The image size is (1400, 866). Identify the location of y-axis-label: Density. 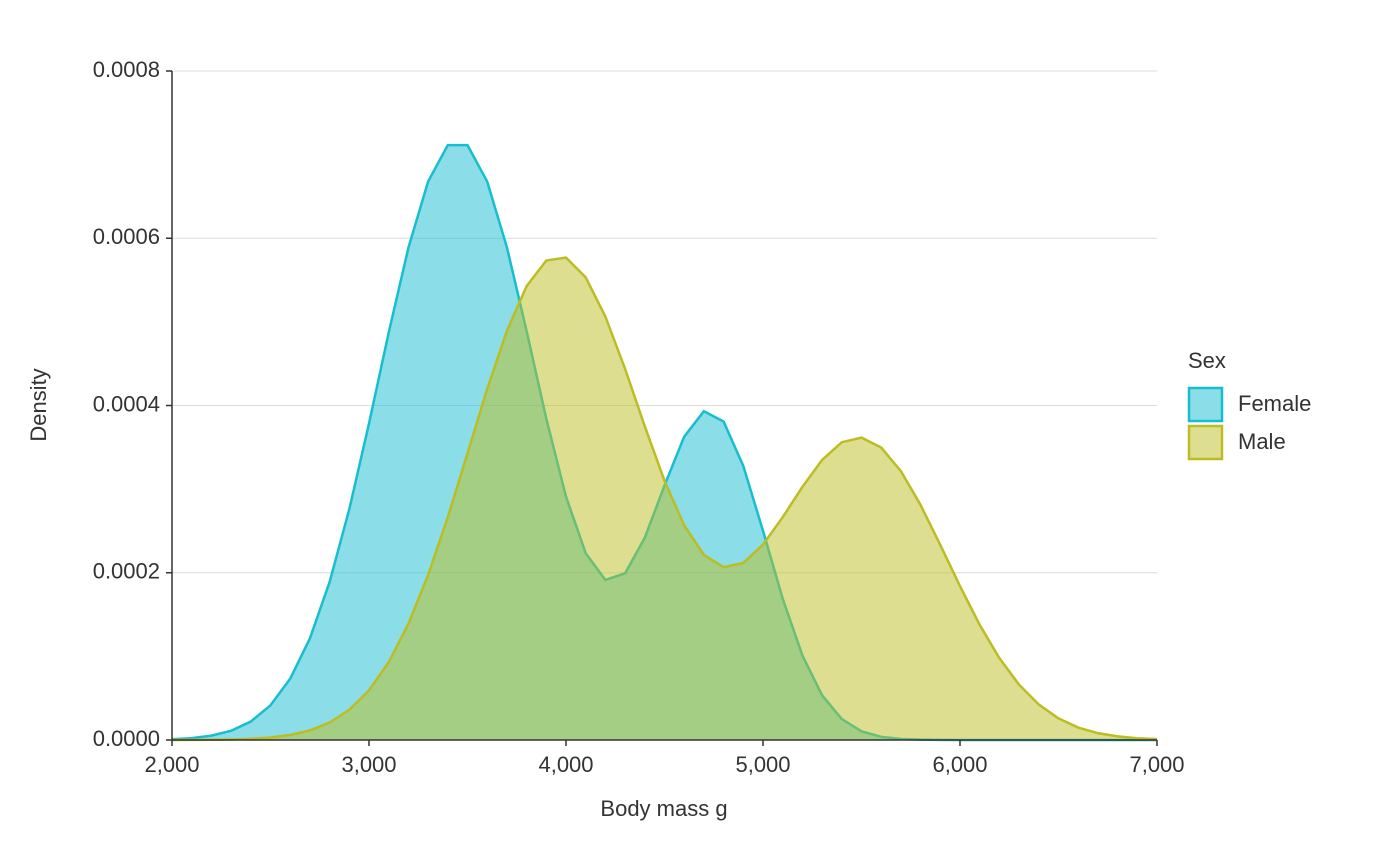
(38, 404).